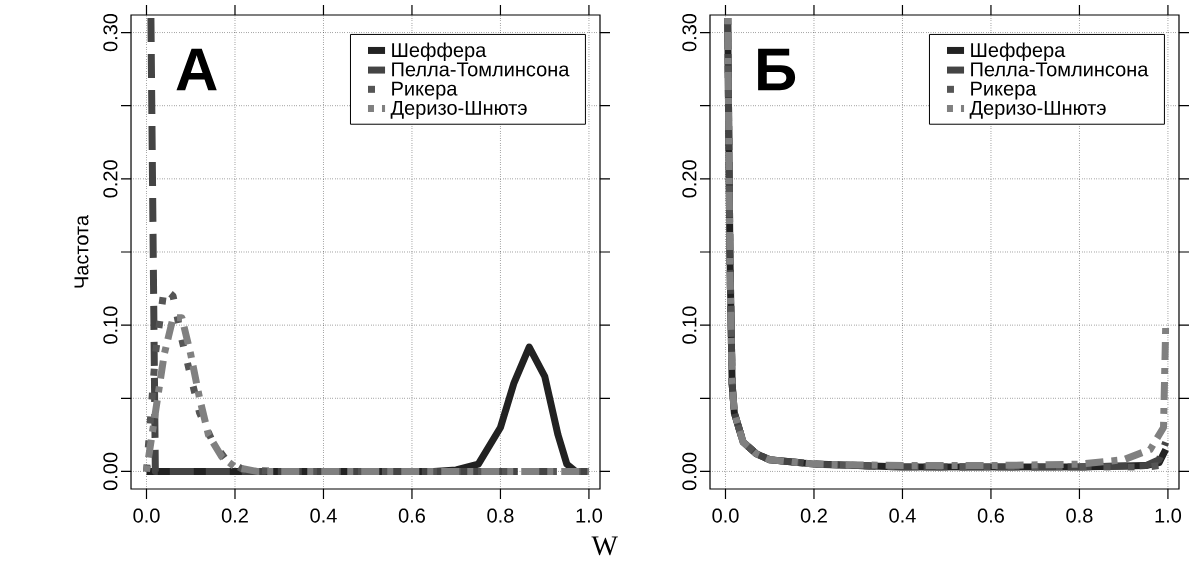 Image resolution: width=1195 pixels, height=568 pixels. What do you see at coordinates (196, 69) in the screenshot?
I see `annotation: А` at bounding box center [196, 69].